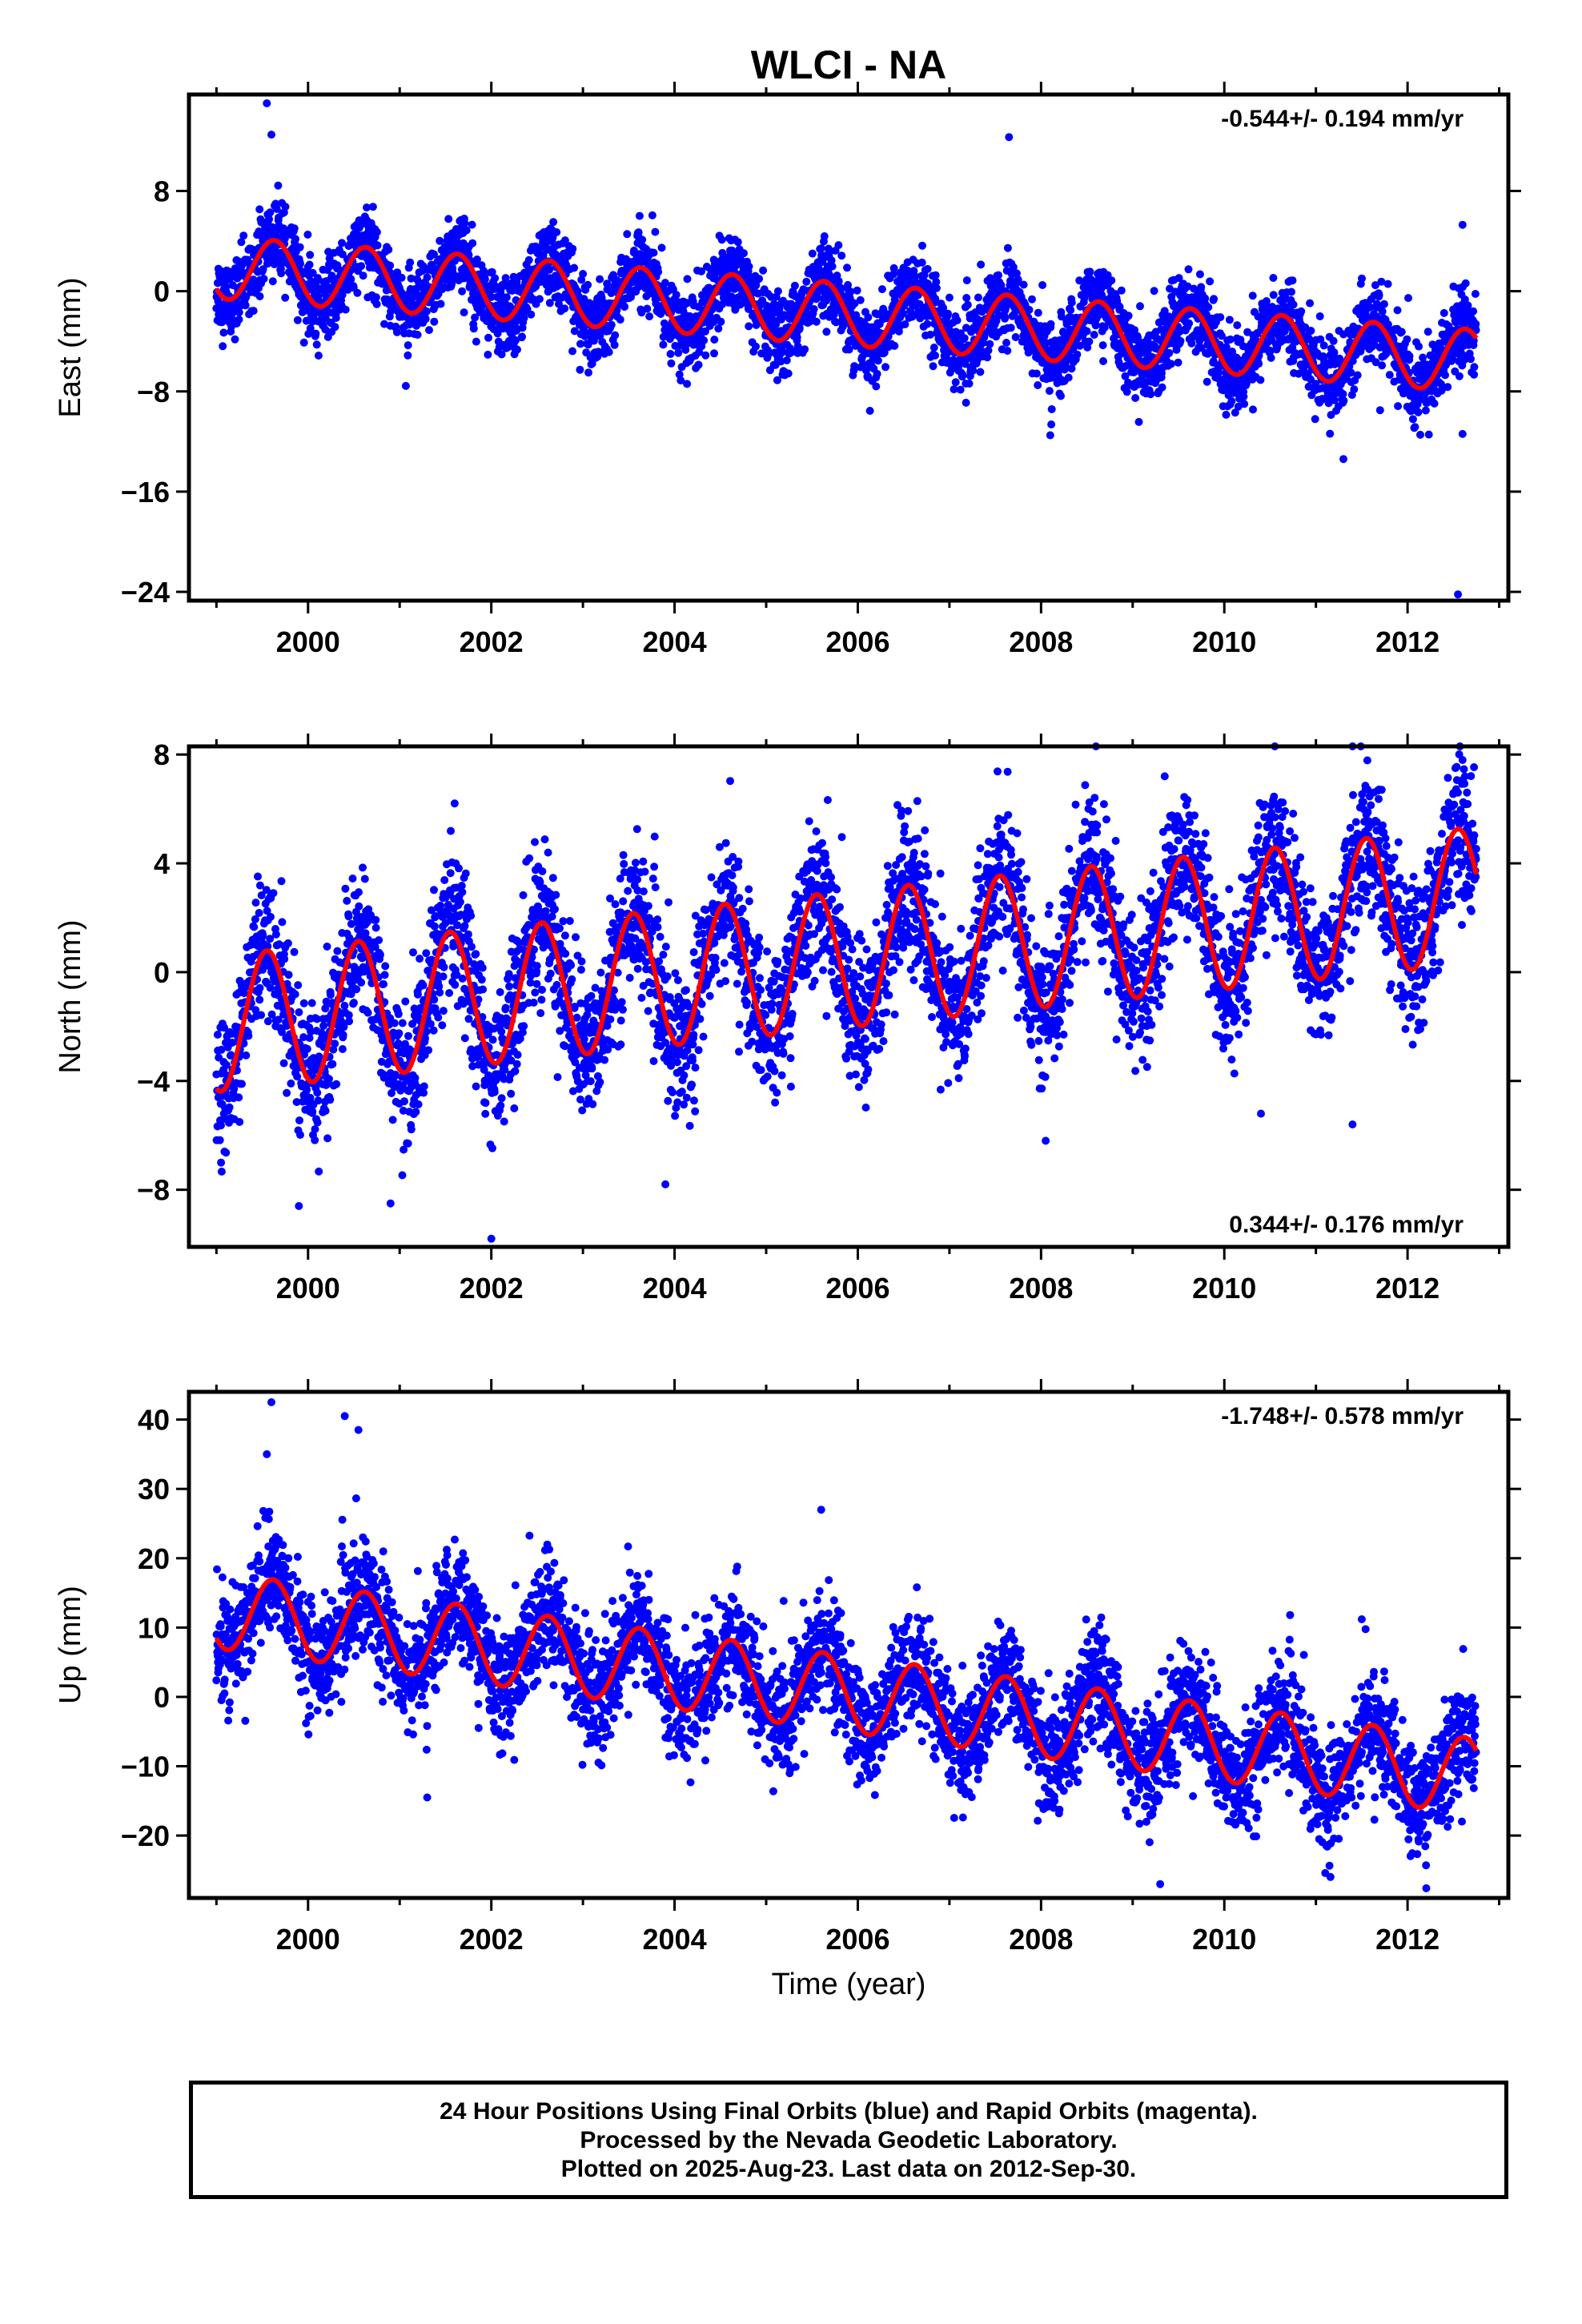 The height and width of the screenshot is (2324, 1582). What do you see at coordinates (1041, 641) in the screenshot?
I see `x-tick-label: 2008` at bounding box center [1041, 641].